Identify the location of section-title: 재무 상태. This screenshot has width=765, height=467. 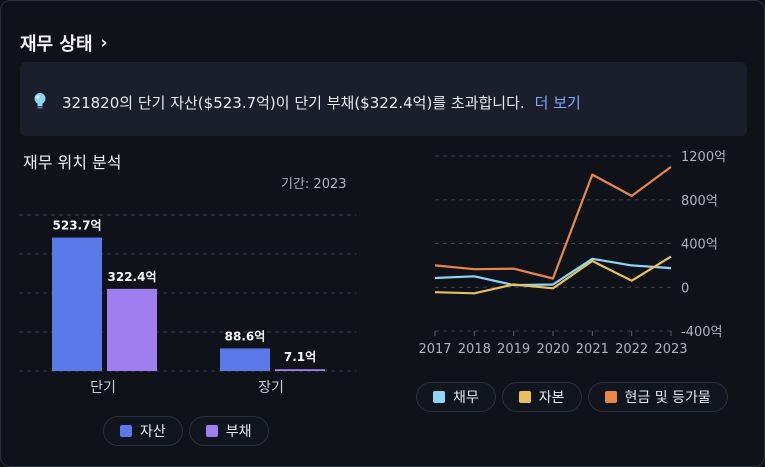
(56, 44).